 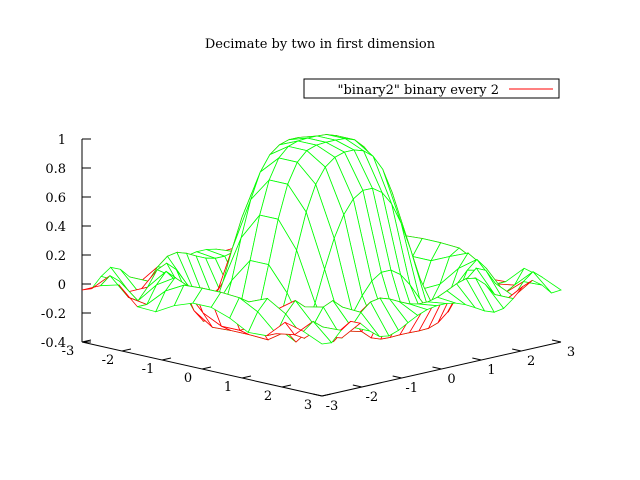 I want to click on x-tick-label: -1, so click(x=148, y=369).